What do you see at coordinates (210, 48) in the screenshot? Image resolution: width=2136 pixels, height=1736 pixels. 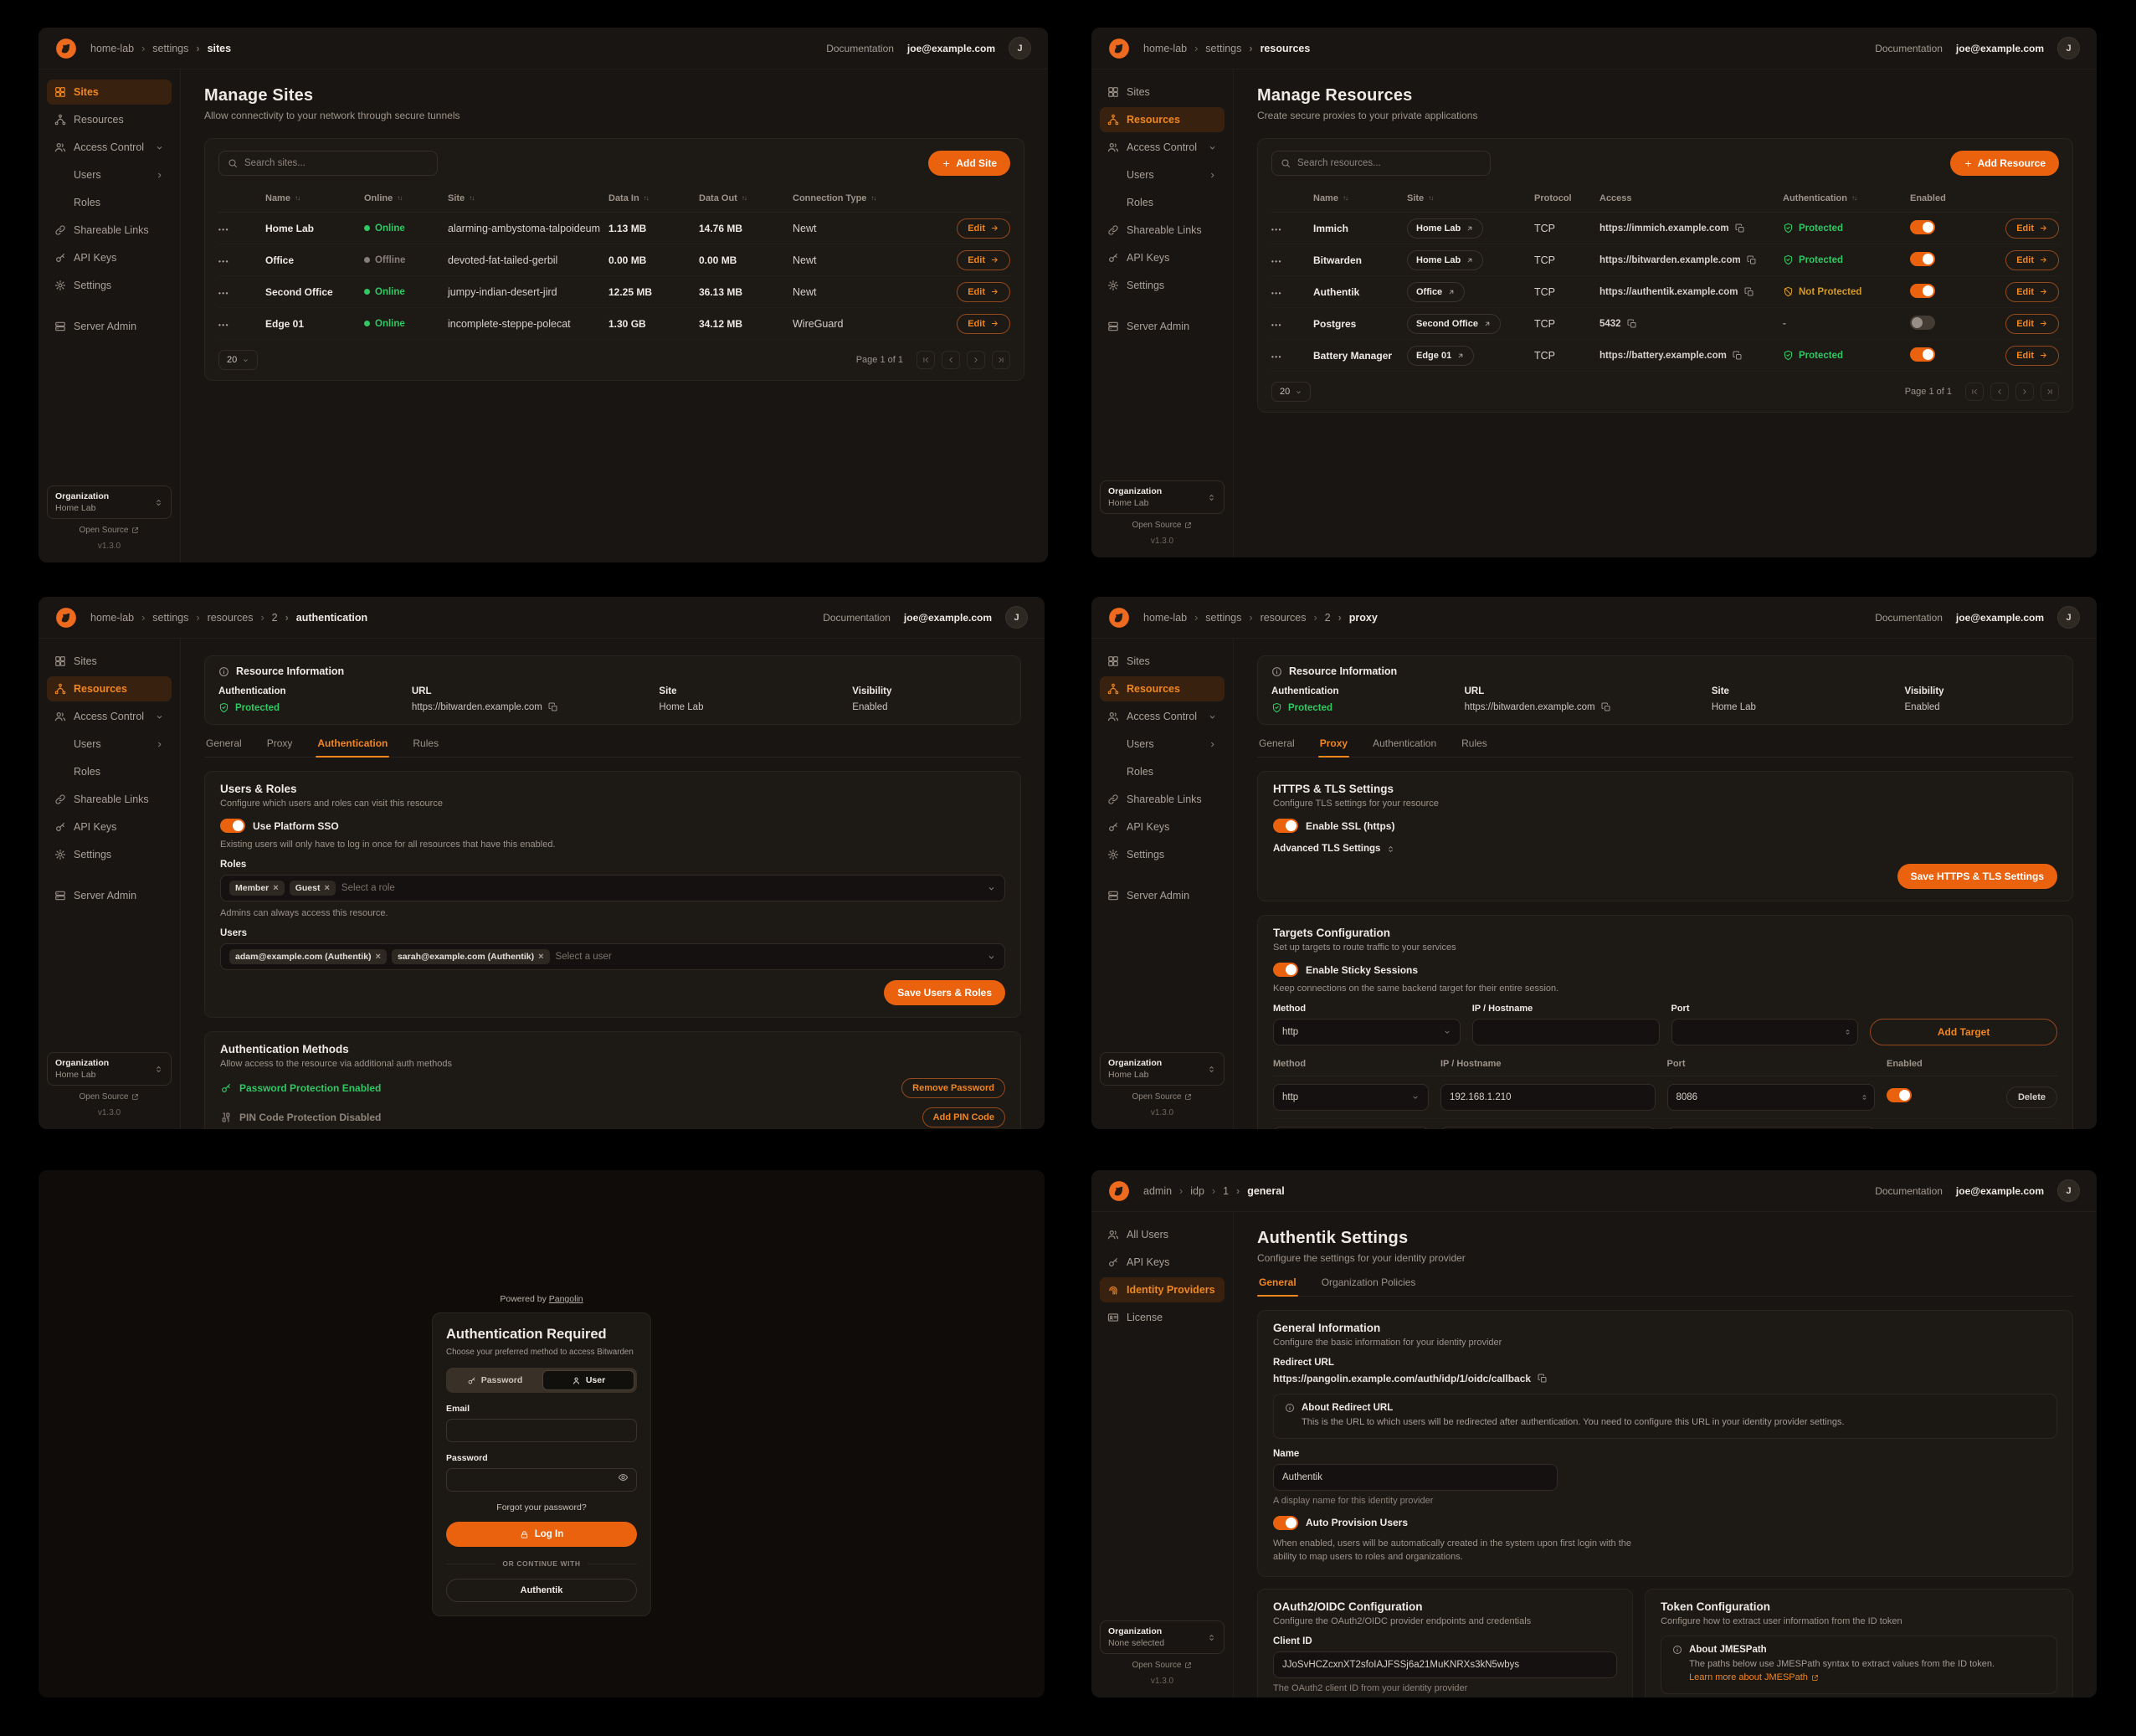 I see `breadcrumb-item: sites` at bounding box center [210, 48].